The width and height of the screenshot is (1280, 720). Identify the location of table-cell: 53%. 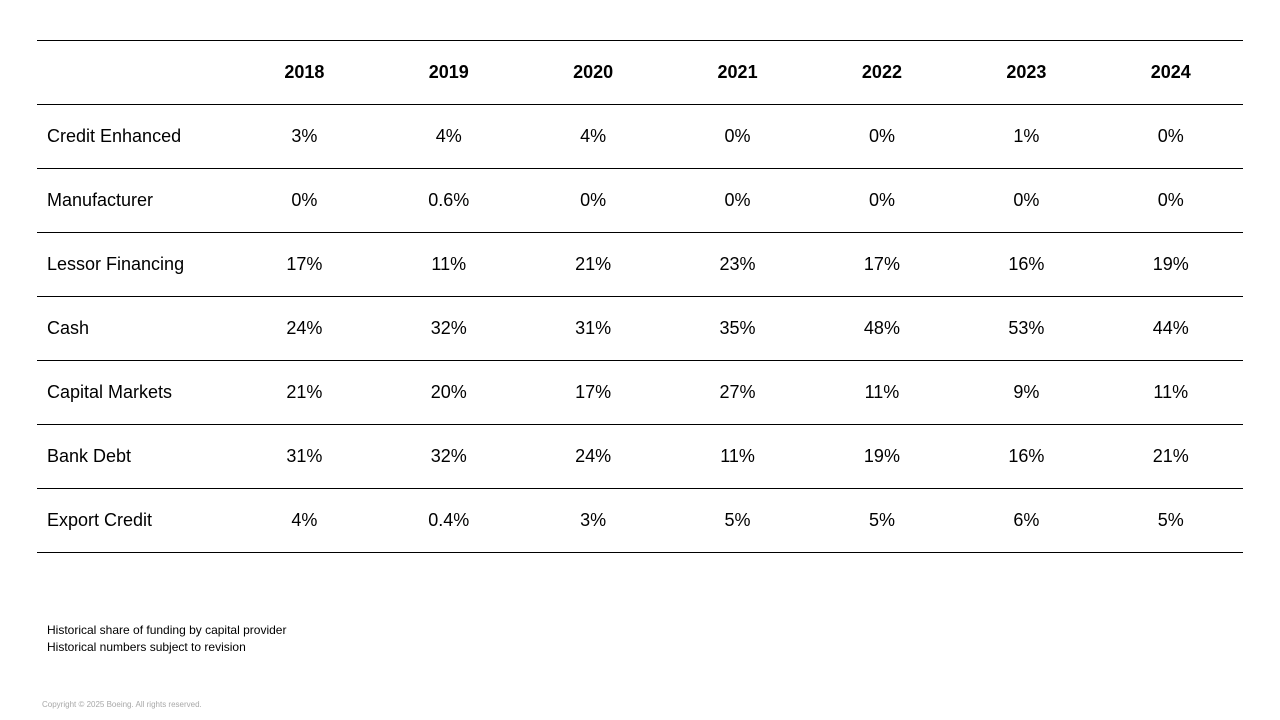
(1026, 328).